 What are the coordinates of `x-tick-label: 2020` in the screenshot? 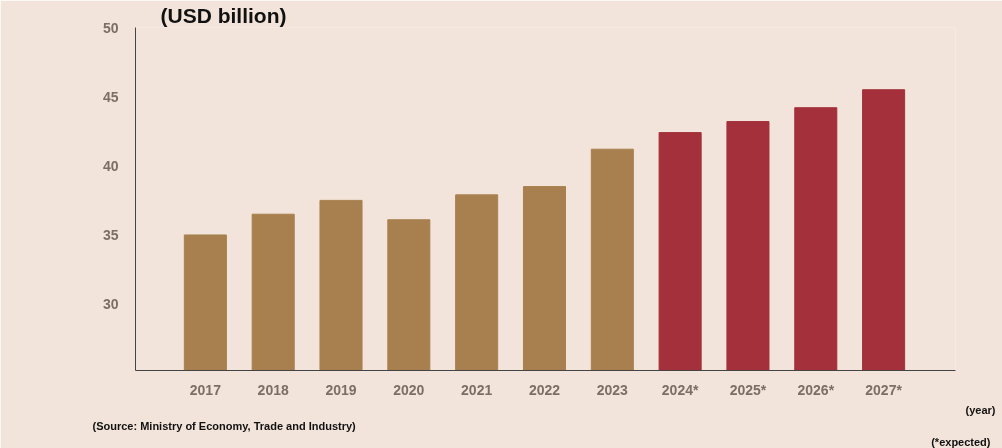 It's located at (409, 389).